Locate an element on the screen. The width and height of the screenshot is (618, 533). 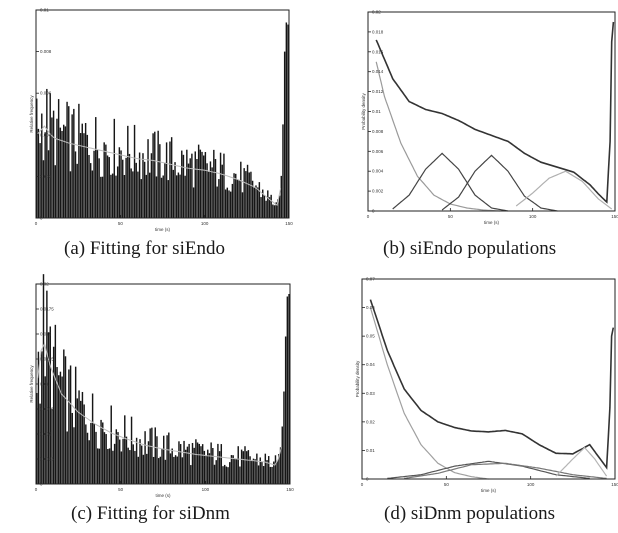
x-tick-label: 0 is located at coordinates (36, 223).